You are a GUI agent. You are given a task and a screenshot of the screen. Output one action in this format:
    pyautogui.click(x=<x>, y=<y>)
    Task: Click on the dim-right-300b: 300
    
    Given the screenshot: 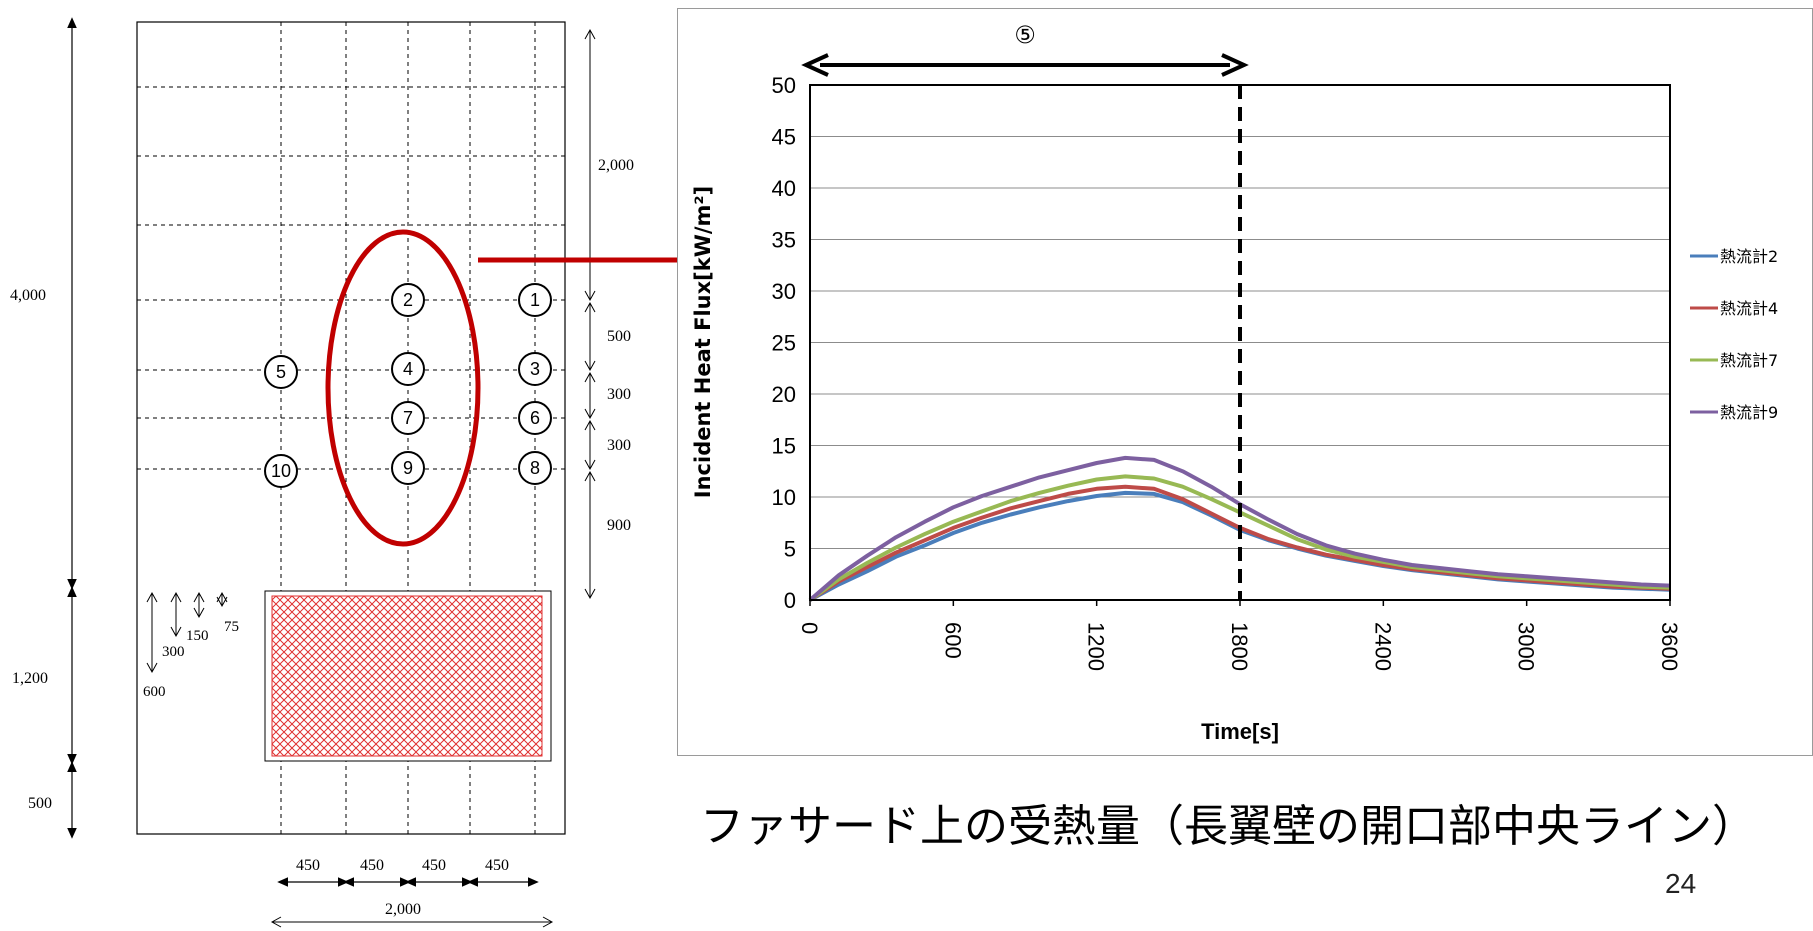 What is the action you would take?
    pyautogui.click(x=619, y=445)
    